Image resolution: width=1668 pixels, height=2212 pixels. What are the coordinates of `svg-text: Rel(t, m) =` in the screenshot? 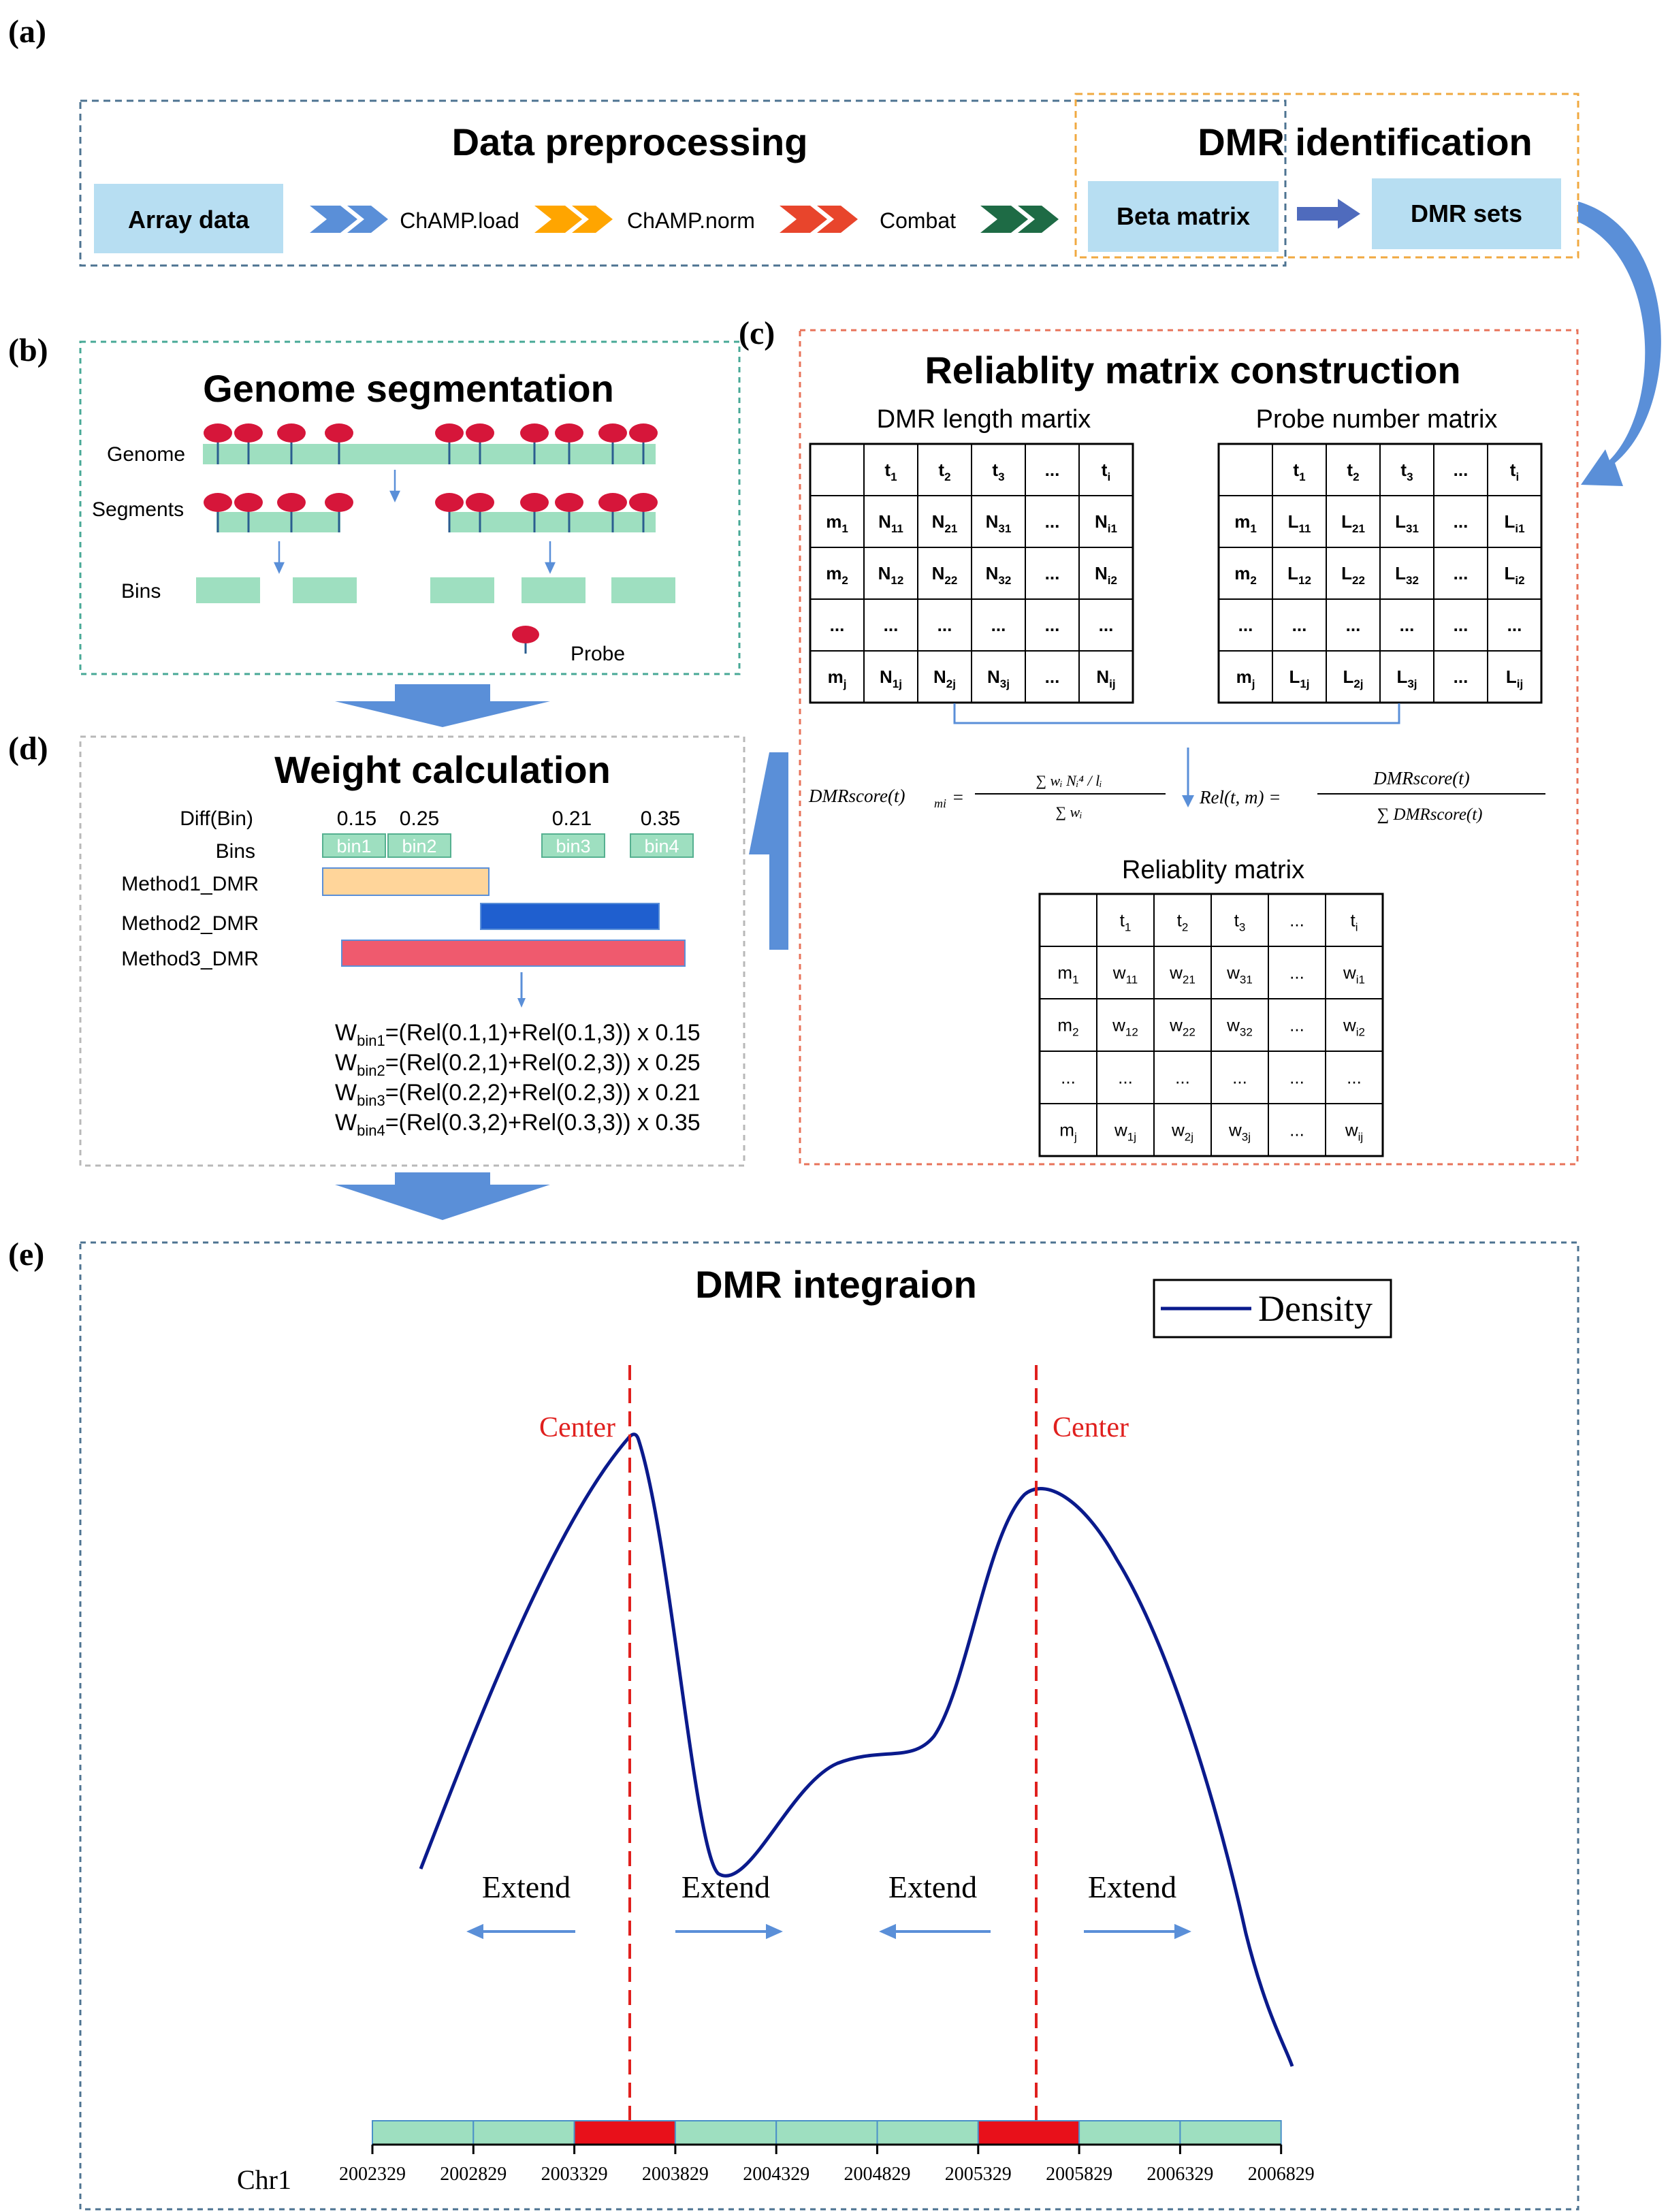 It's located at (1240, 797).